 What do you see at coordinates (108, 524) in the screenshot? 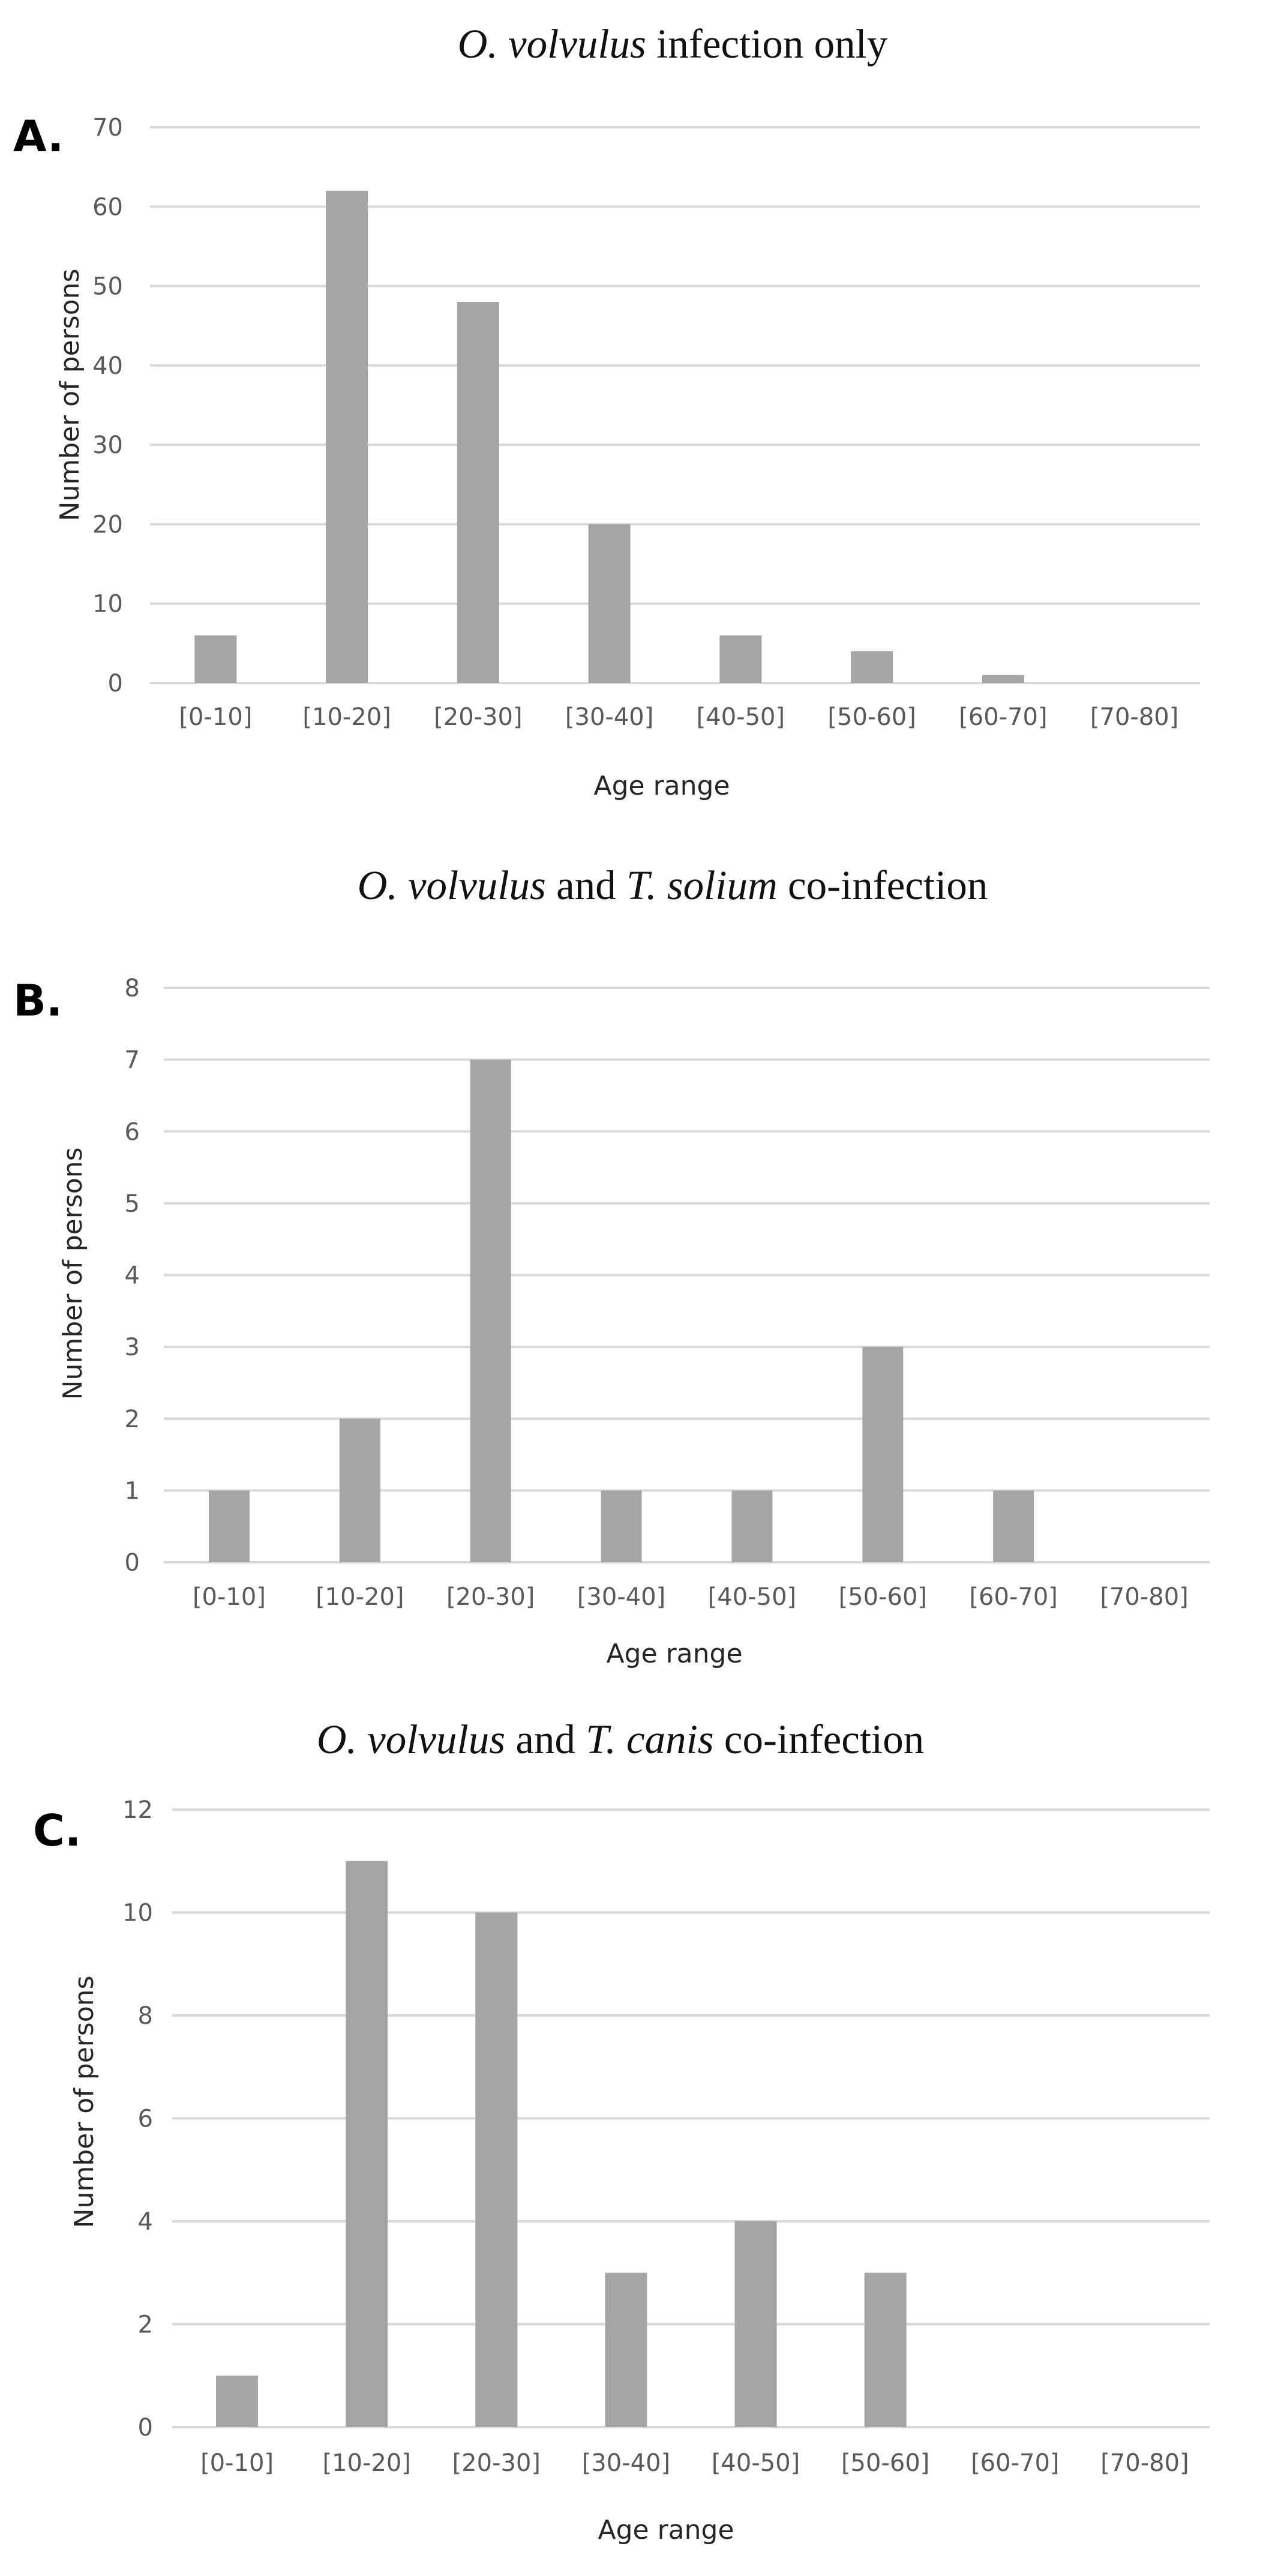
I see `chart-a-y-tick-label: 20` at bounding box center [108, 524].